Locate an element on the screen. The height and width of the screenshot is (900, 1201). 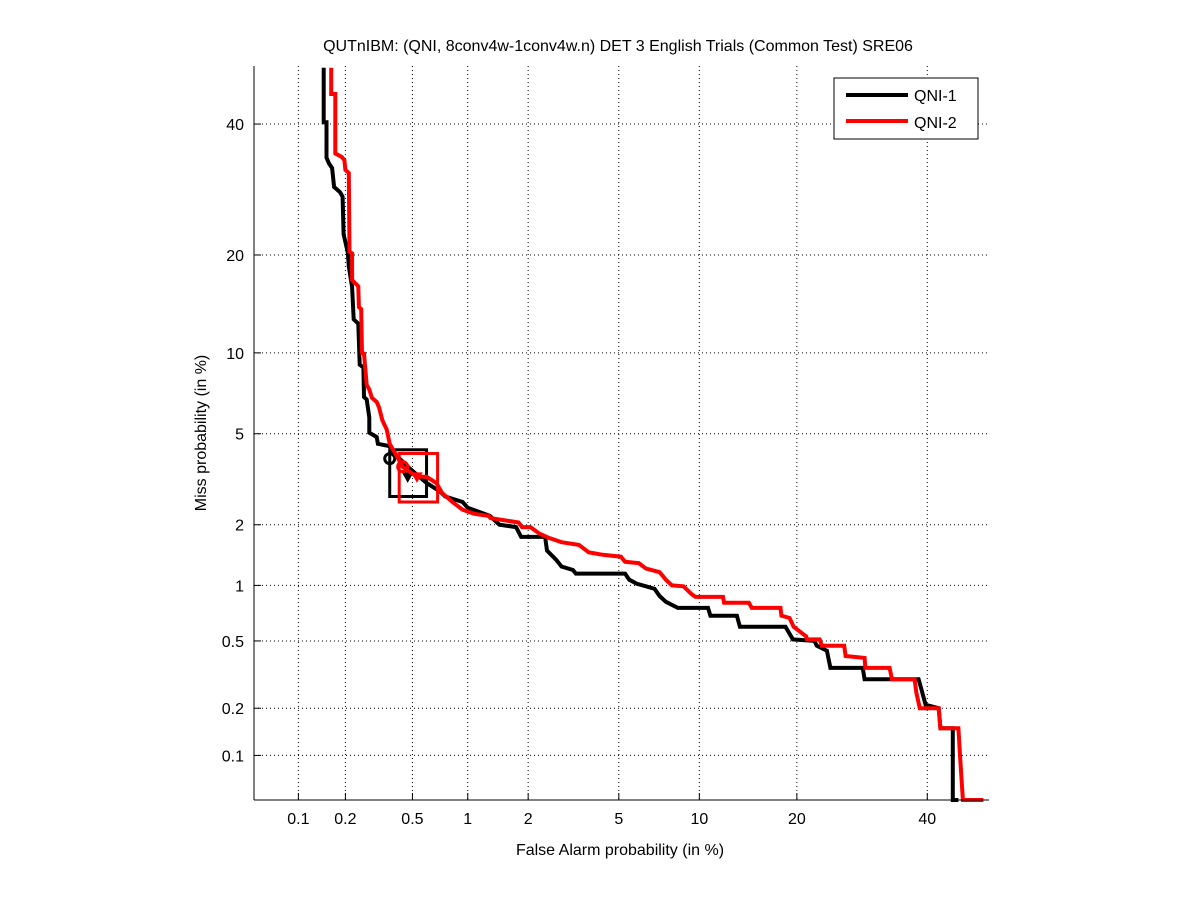
x-tick-label: 2 is located at coordinates (528, 819).